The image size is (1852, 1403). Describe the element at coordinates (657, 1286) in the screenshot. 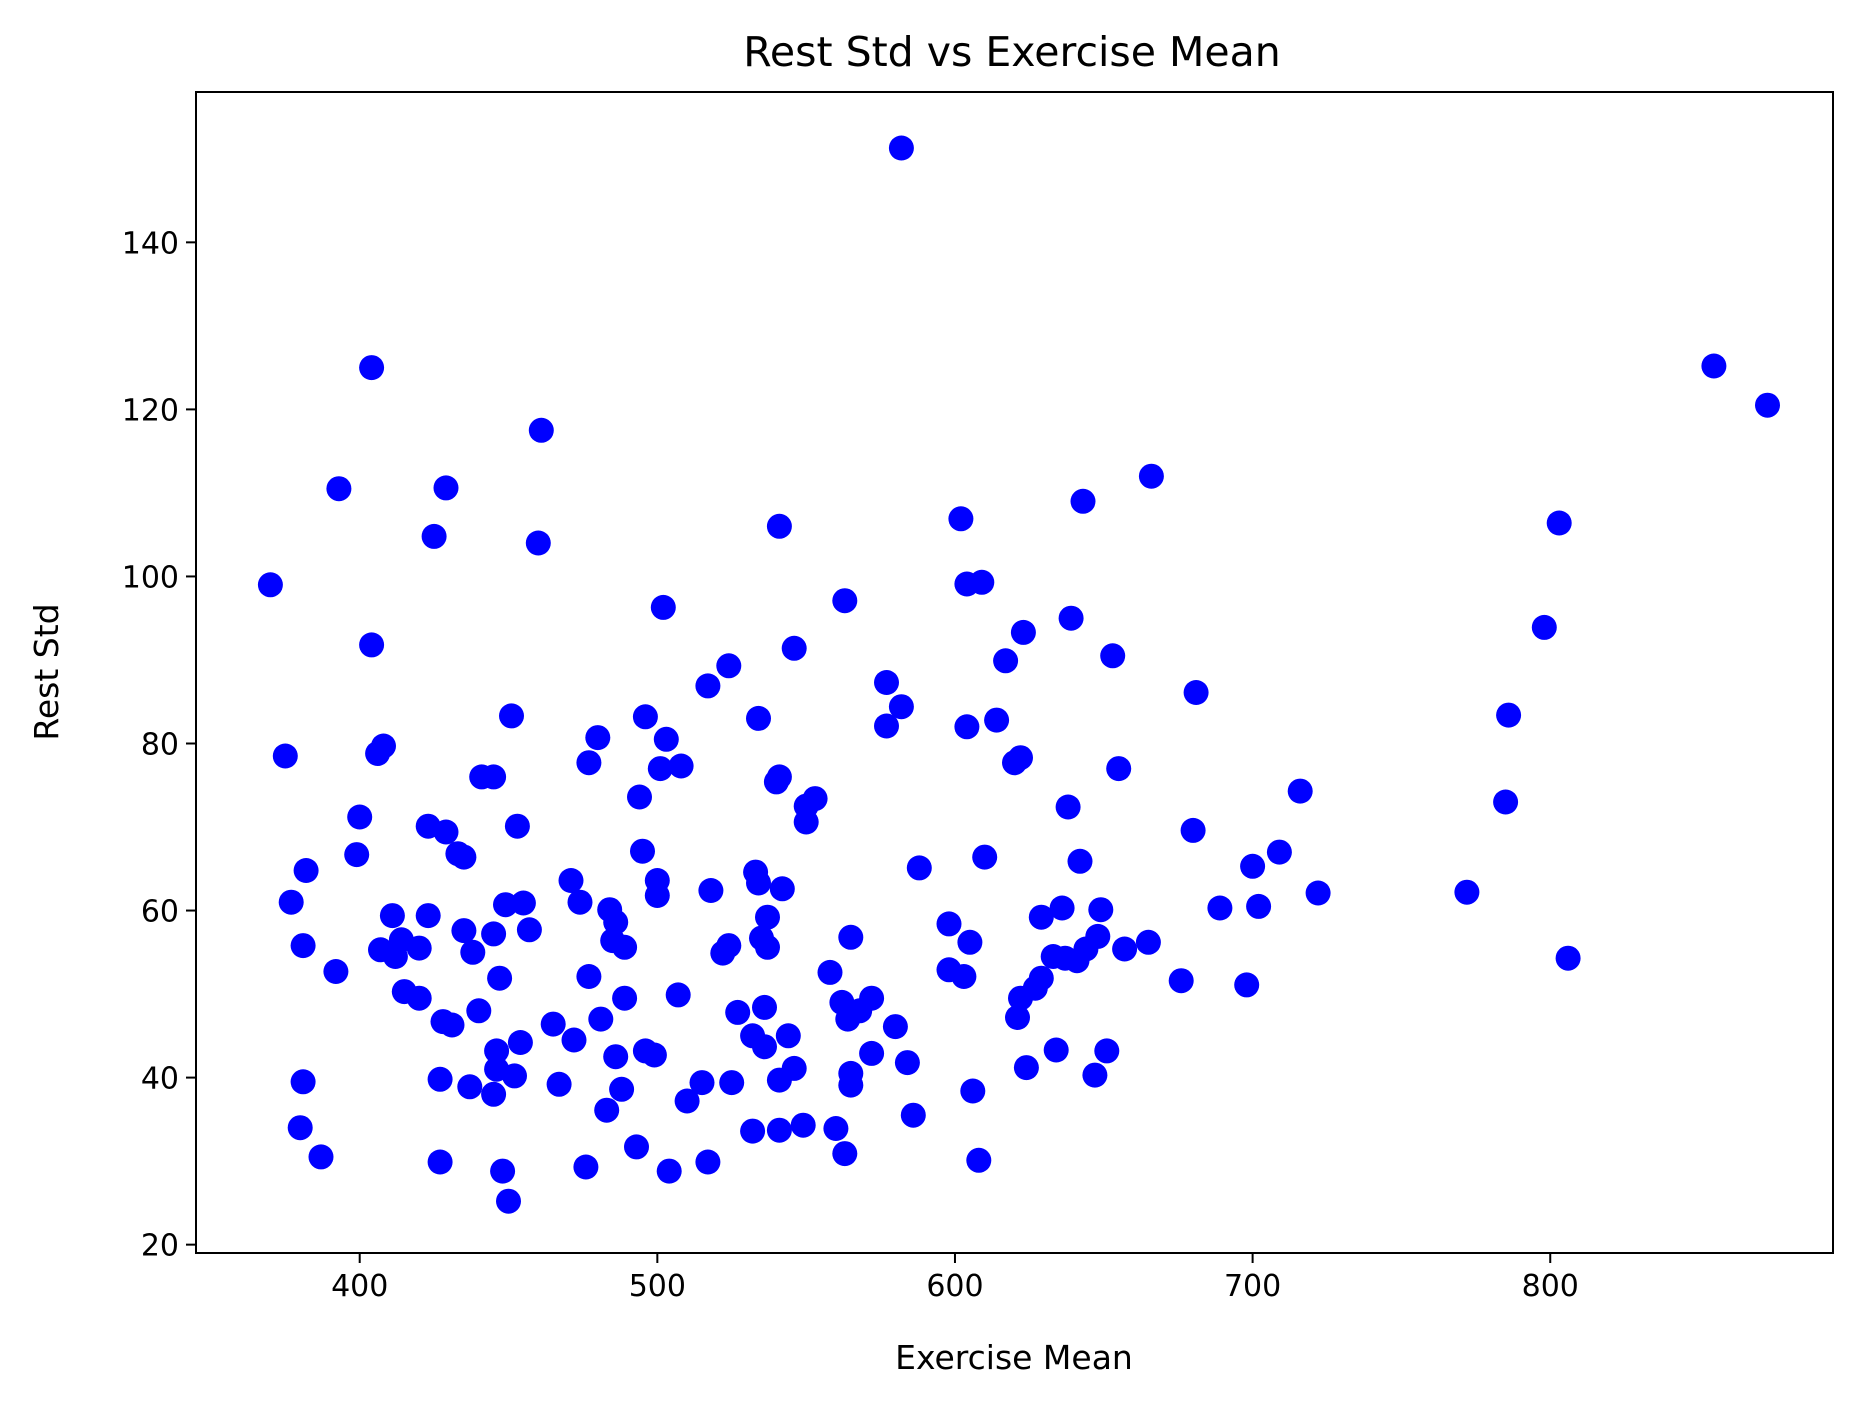

I see `x-tick-label: 500` at that location.